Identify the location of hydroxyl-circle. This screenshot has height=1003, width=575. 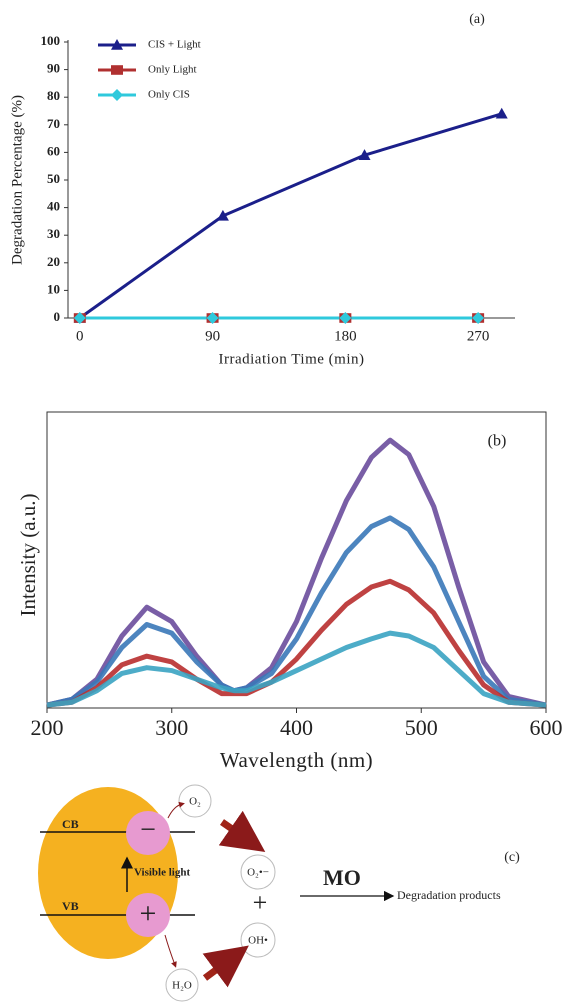
(258, 940).